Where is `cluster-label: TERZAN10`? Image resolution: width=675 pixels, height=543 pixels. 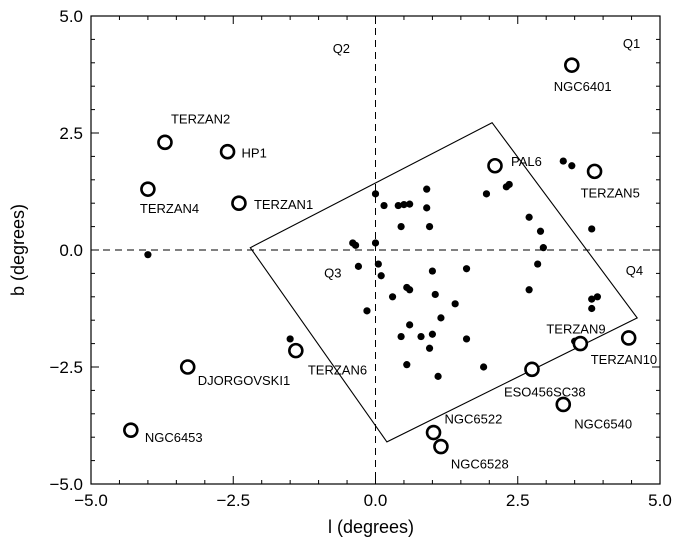 cluster-label: TERZAN10 is located at coordinates (624, 359).